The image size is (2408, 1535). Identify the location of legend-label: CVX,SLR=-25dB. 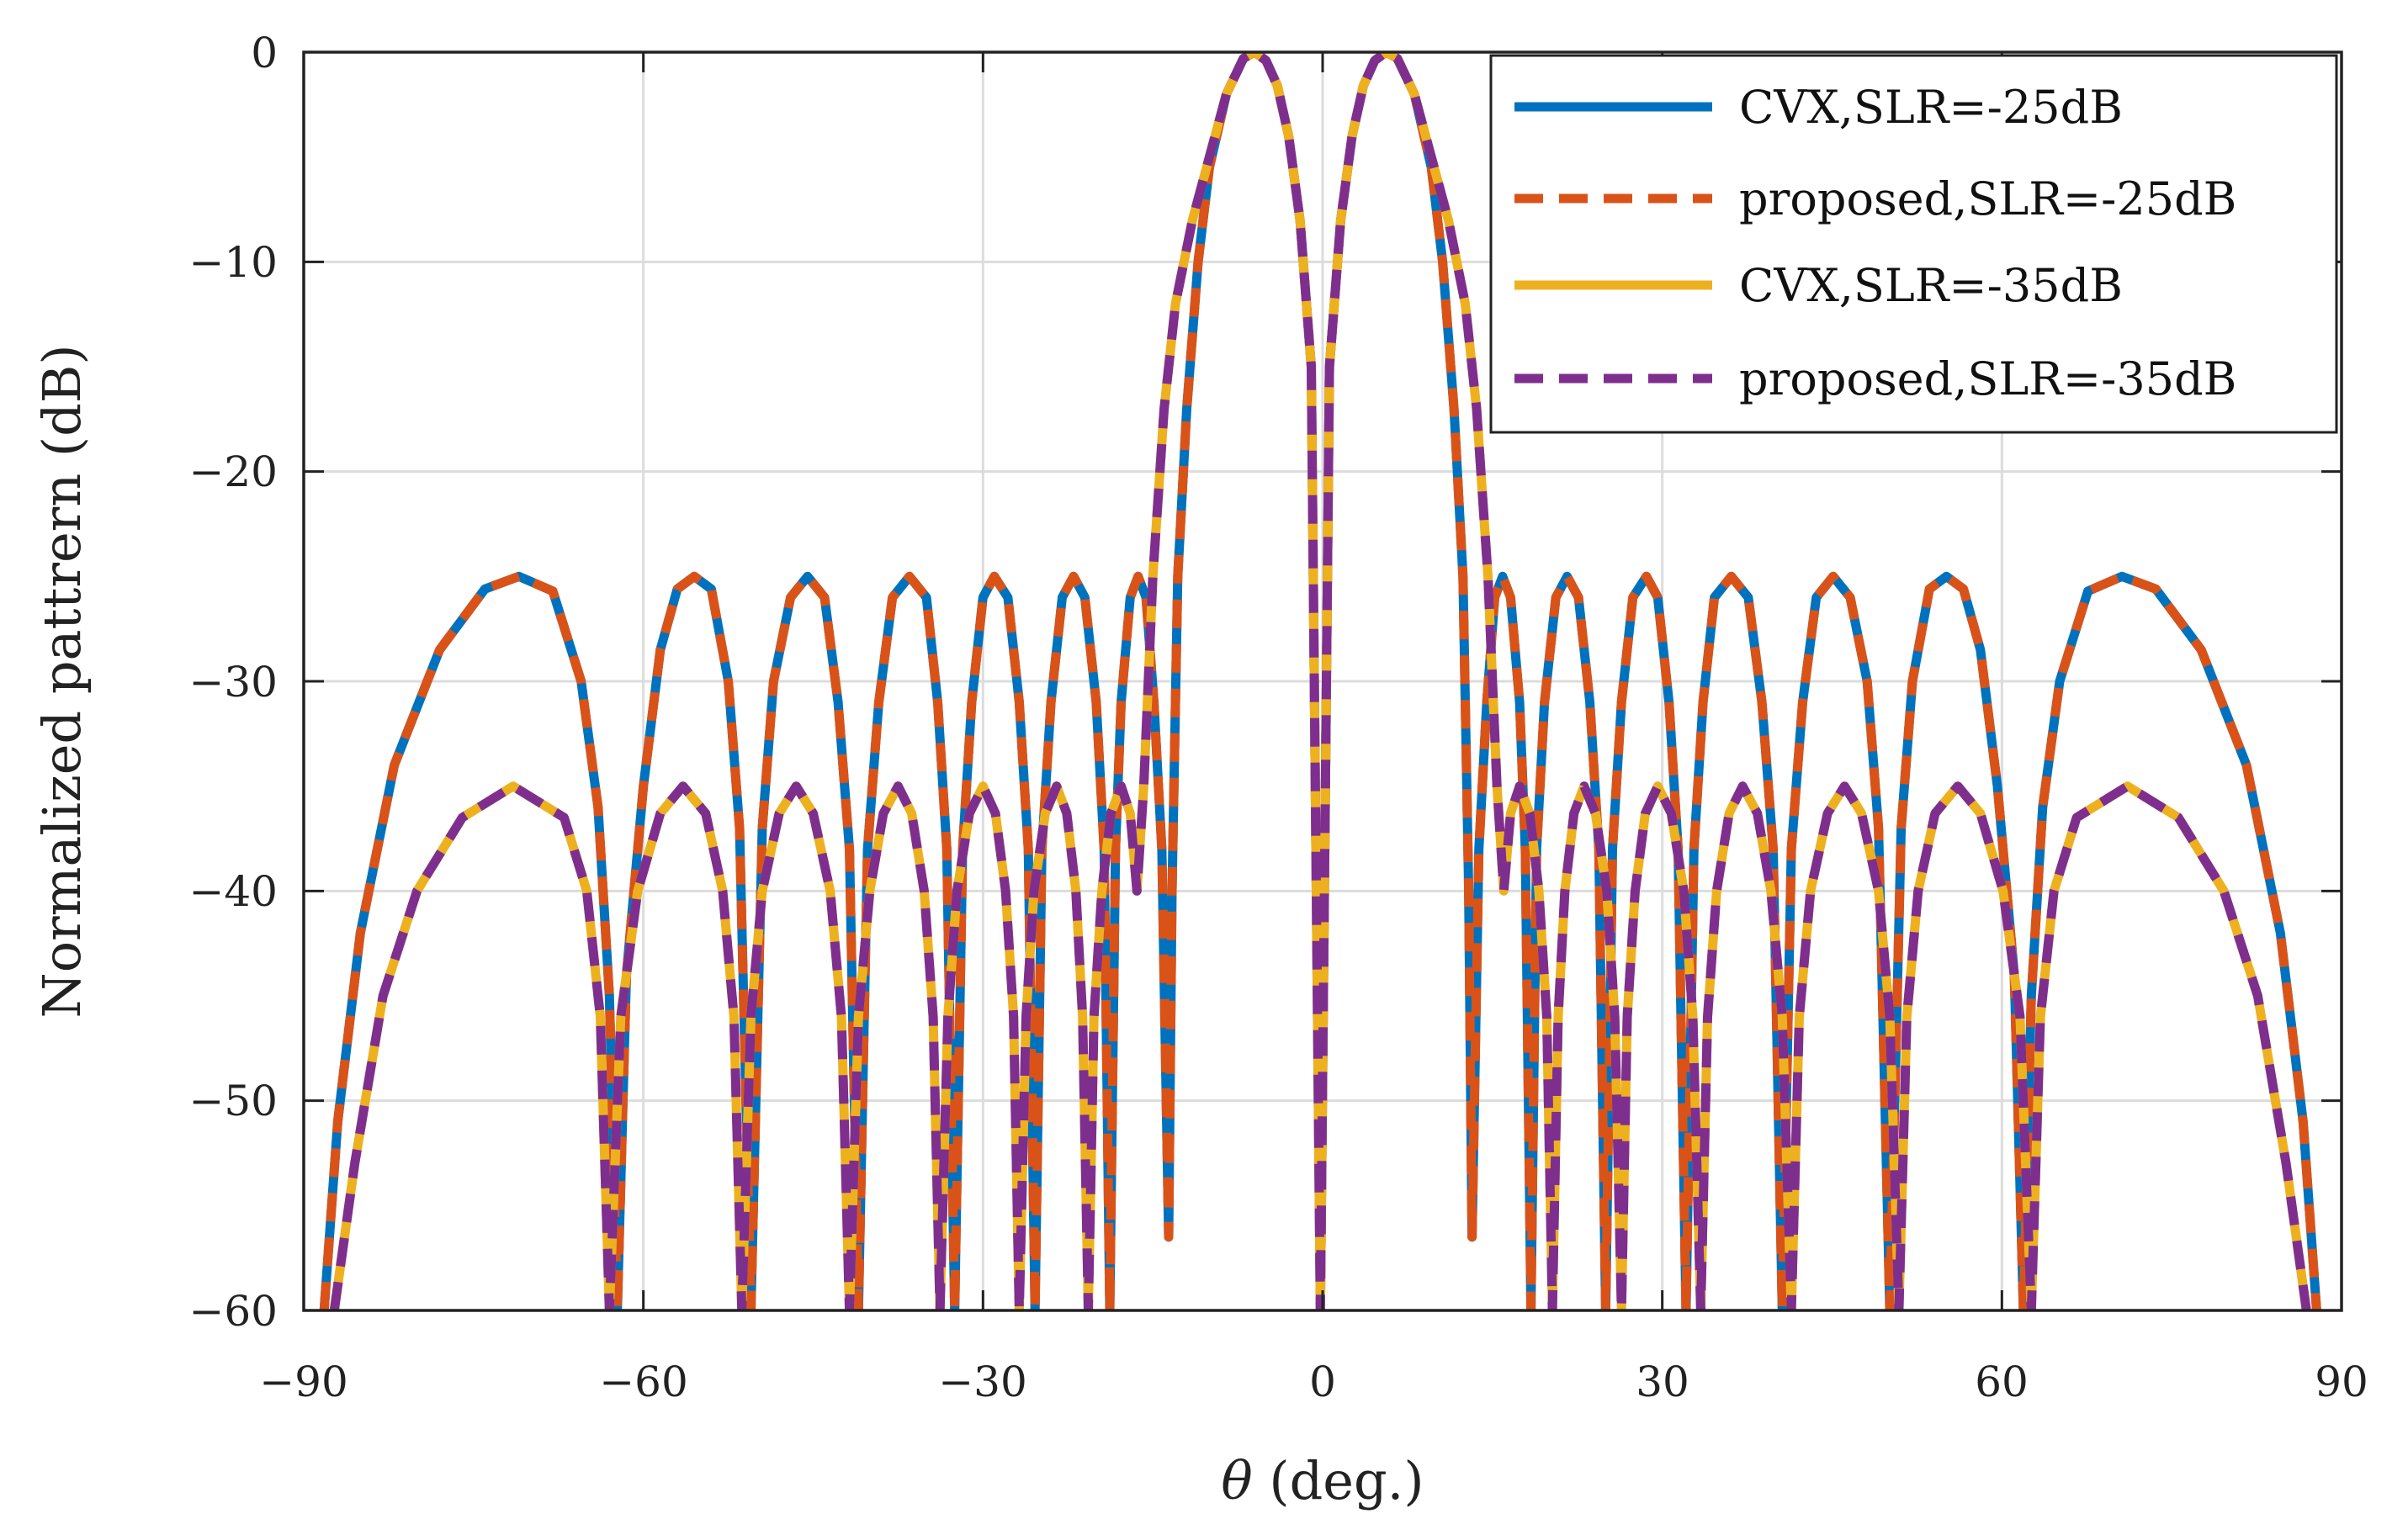
(1931, 108).